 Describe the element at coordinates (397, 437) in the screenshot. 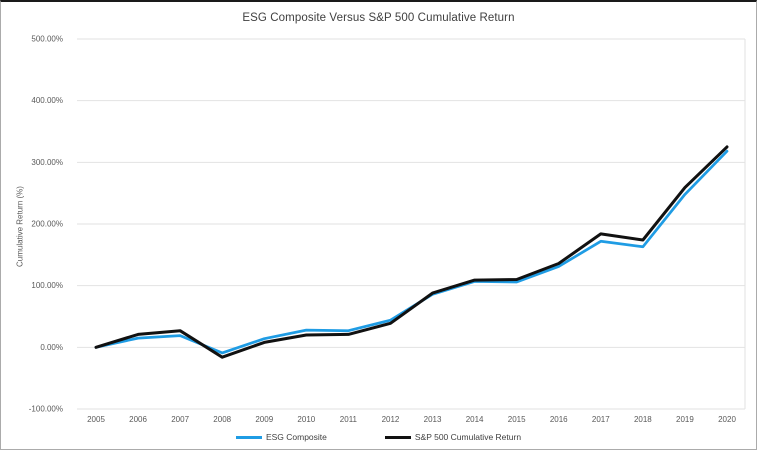

I see `sp500-line-swatch` at that location.